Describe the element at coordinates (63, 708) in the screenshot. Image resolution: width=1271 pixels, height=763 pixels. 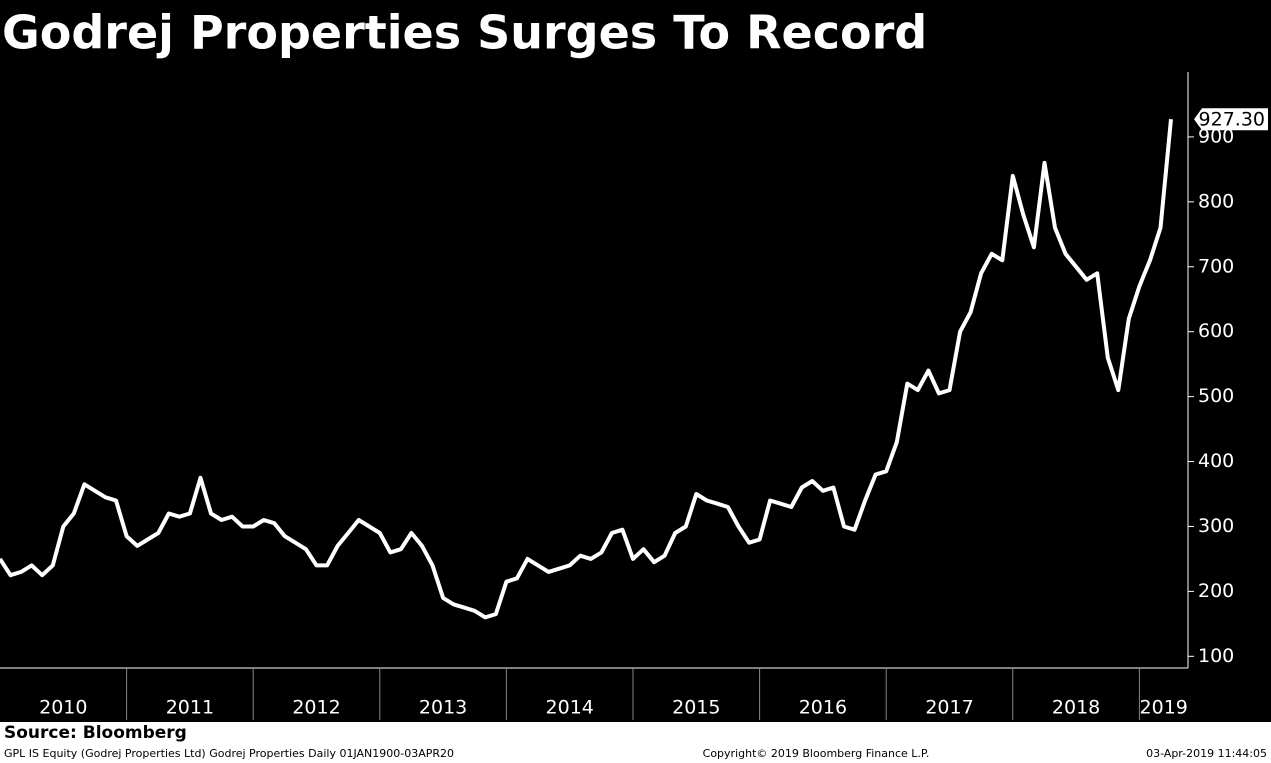
I see `x-tick-label: 2010` at that location.